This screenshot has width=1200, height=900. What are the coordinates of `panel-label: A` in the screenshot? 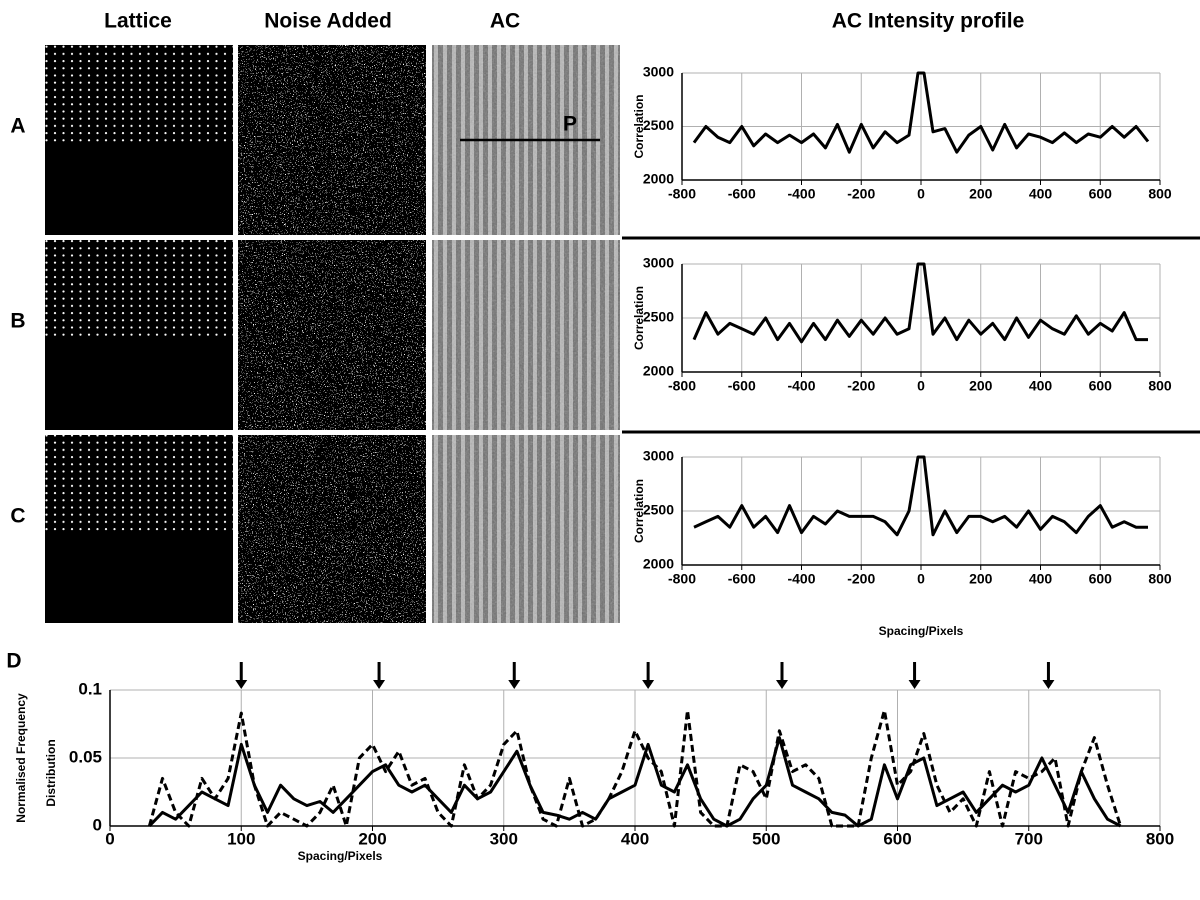 It's located at (17, 126).